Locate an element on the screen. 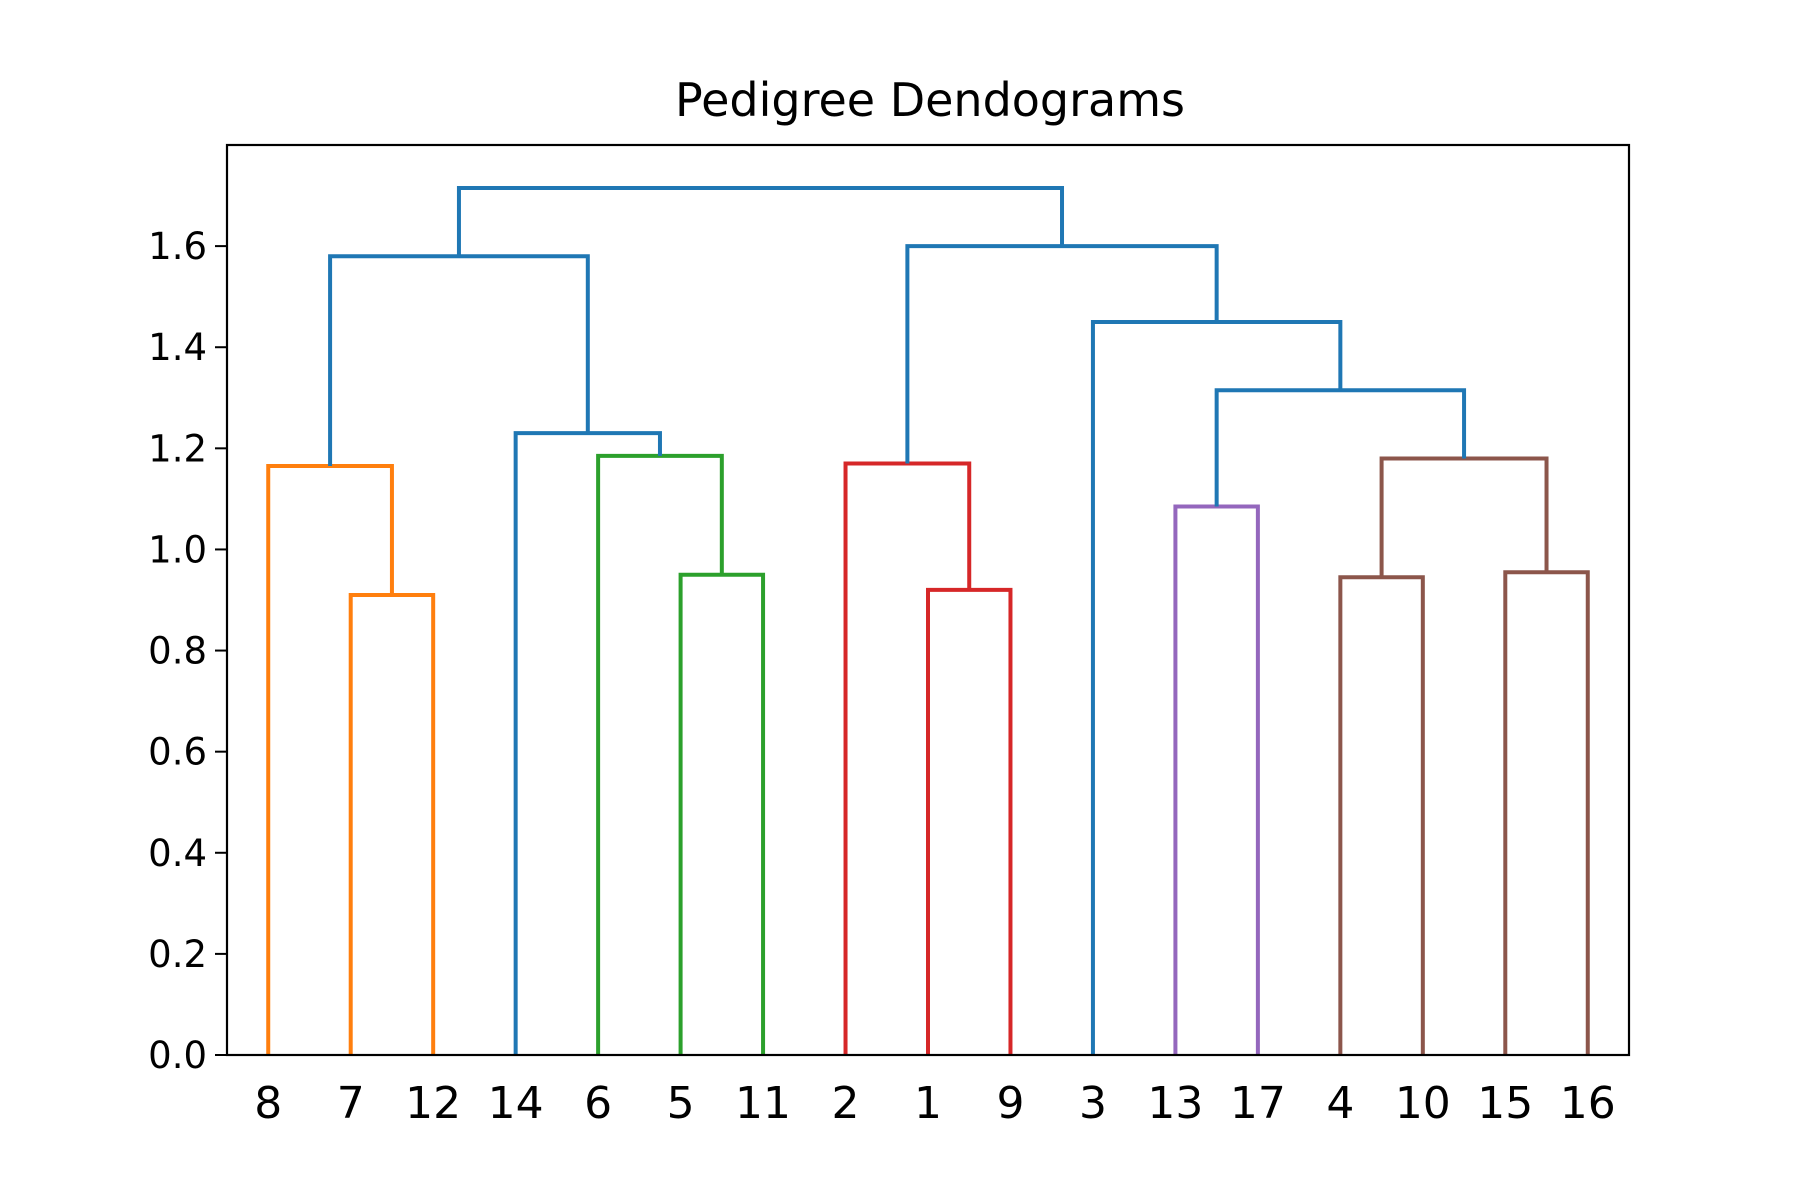  y-tick-label: 0.8 is located at coordinates (177, 651).